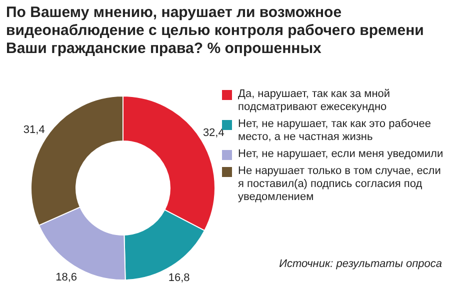  Describe the element at coordinates (340, 184) in the screenshot. I see `legend-label: Не нарушает только в том случае, если я поставил(а) подпись согласия под уведомлением` at that location.